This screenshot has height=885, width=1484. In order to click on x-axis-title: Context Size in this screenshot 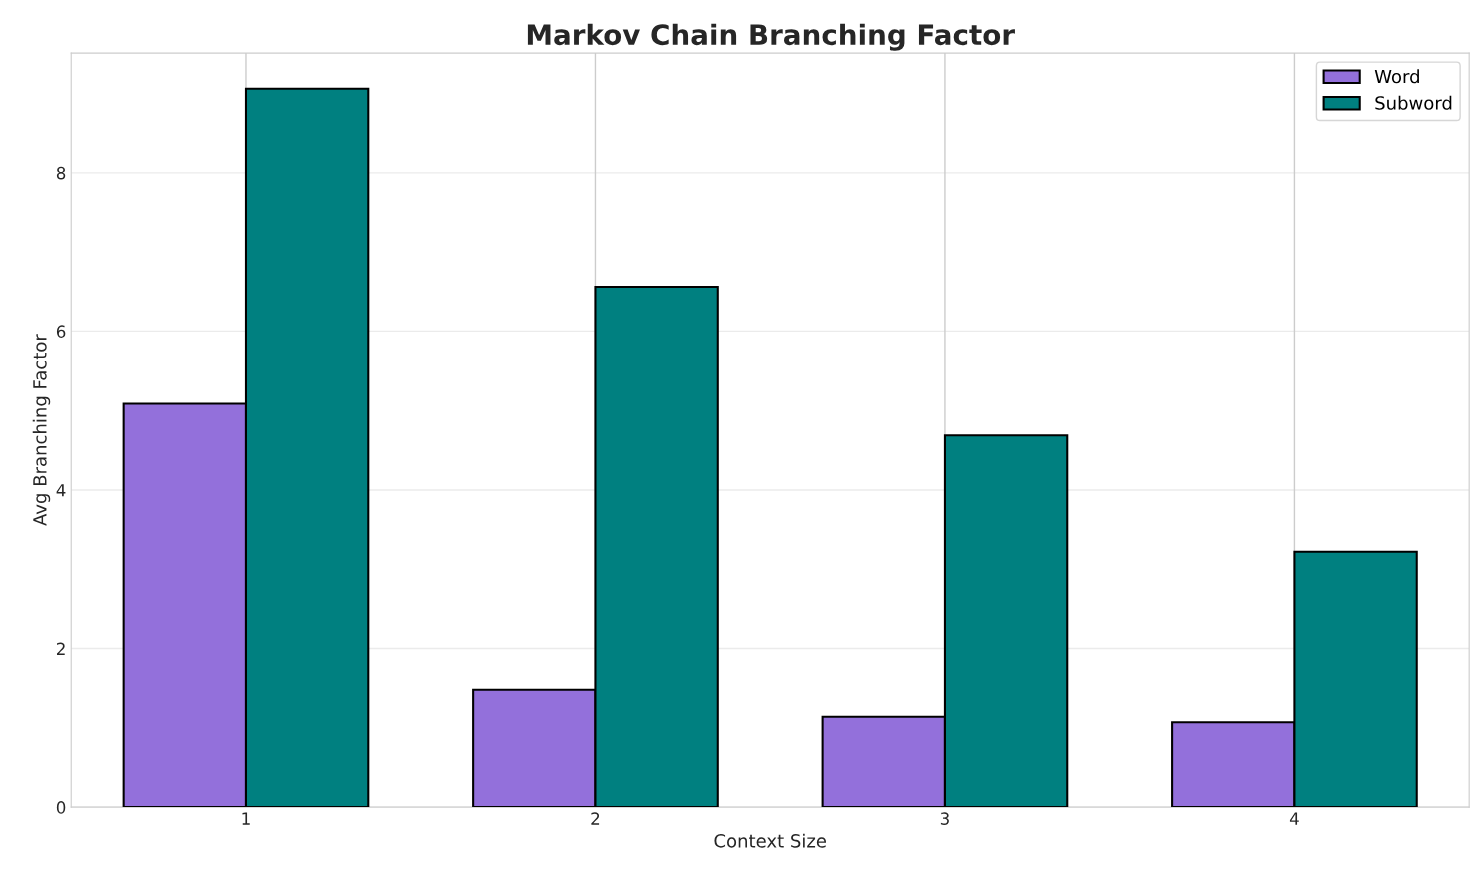, I will do `click(770, 840)`.